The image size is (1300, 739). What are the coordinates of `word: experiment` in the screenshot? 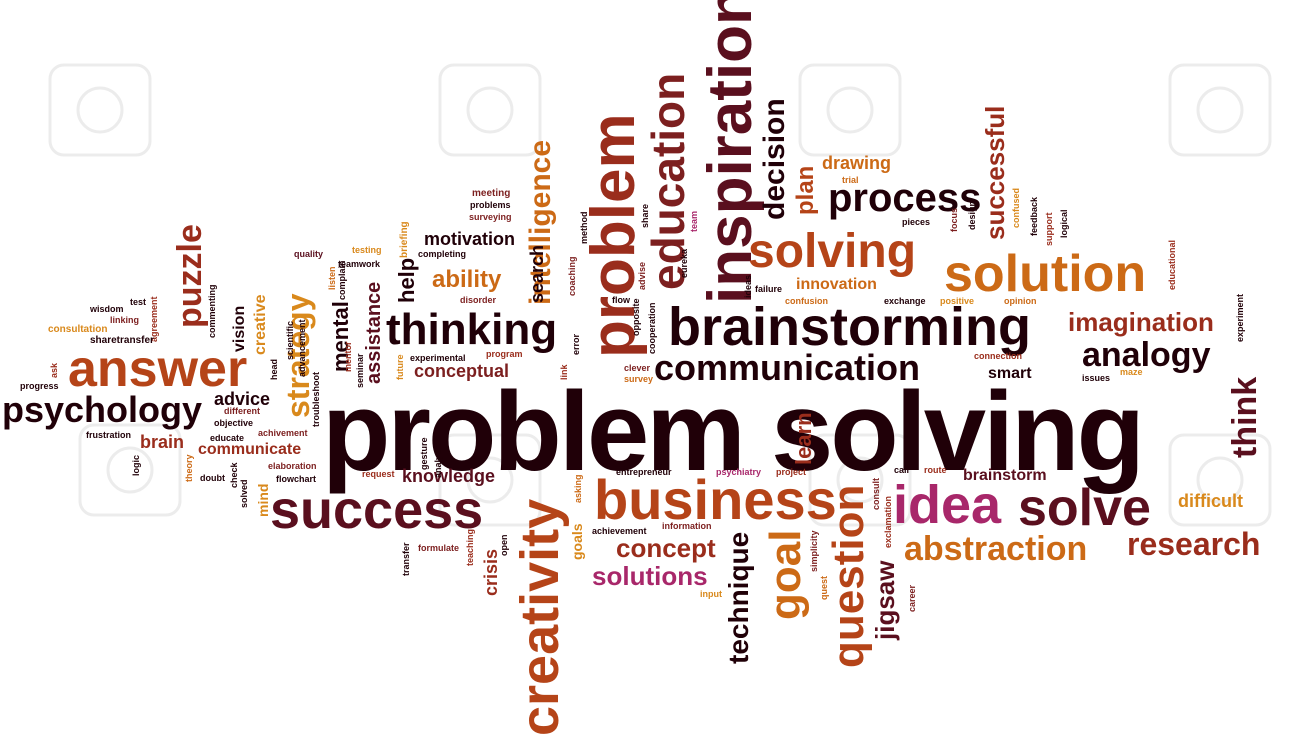 It's located at (1240, 317).